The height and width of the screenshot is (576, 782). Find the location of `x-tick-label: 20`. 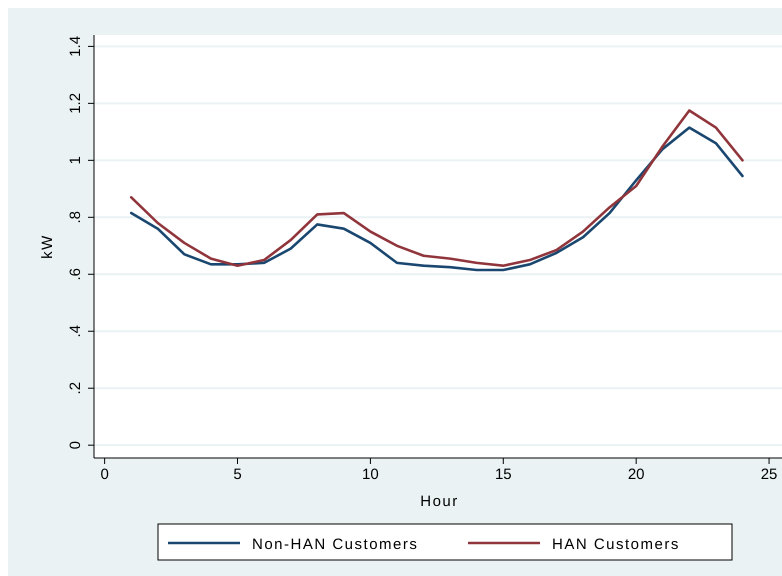

x-tick-label: 20 is located at coordinates (636, 474).